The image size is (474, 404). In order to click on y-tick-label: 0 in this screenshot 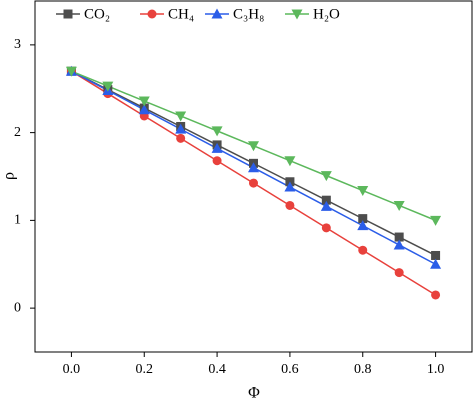, I will do `click(17, 307)`.